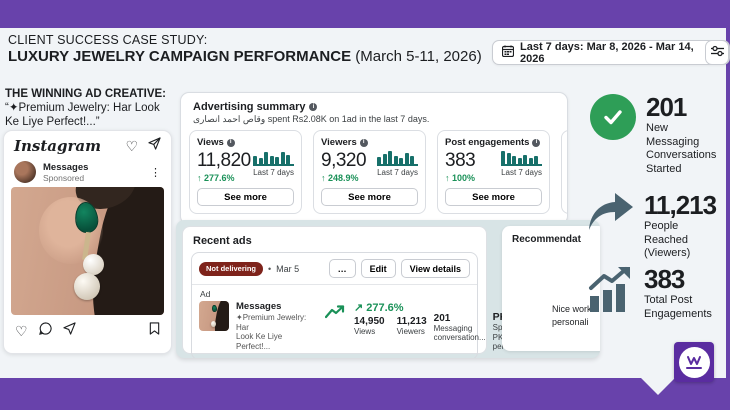 The image size is (730, 410). Describe the element at coordinates (678, 307) in the screenshot. I see `highlight-label: Total Post Engagements` at that location.